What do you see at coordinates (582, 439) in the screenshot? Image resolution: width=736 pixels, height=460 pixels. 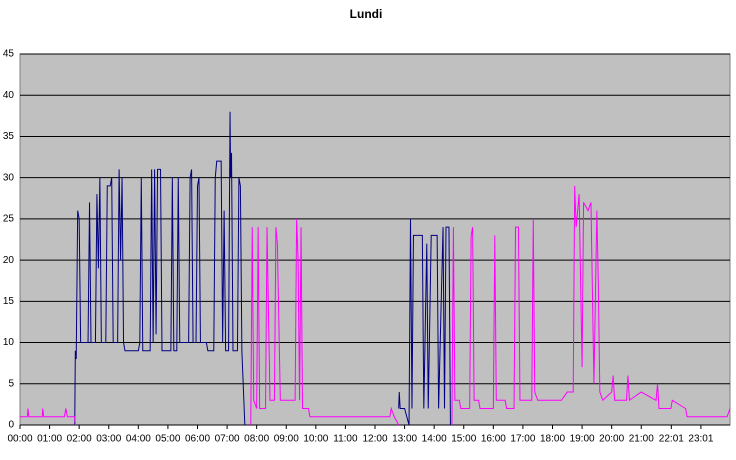 I see `x-tick-label: 19:00` at bounding box center [582, 439].